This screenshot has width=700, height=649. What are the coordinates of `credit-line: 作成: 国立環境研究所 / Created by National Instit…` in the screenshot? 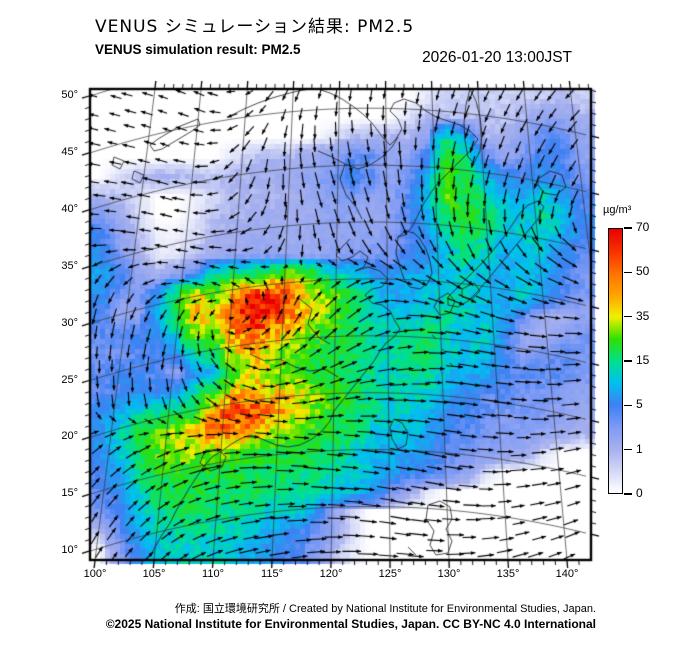 It's located at (385, 609).